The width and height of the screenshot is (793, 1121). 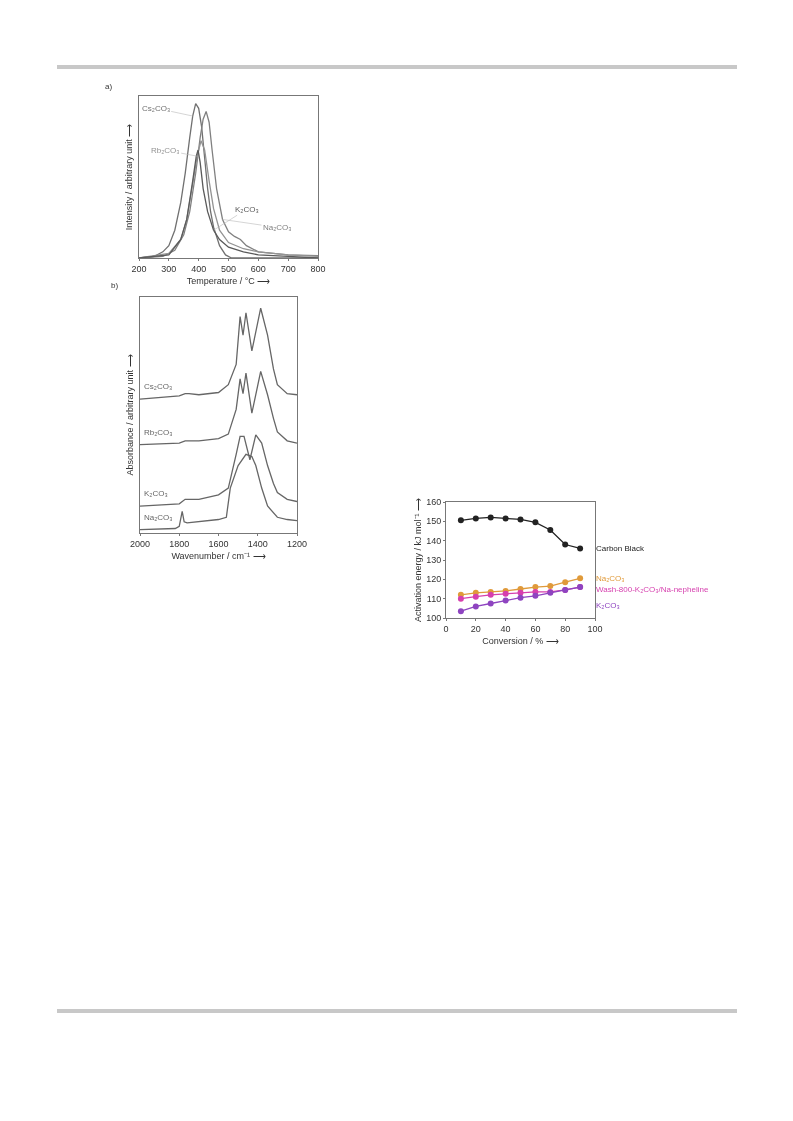 I want to click on y-tick-label: 110, so click(x=434, y=598).